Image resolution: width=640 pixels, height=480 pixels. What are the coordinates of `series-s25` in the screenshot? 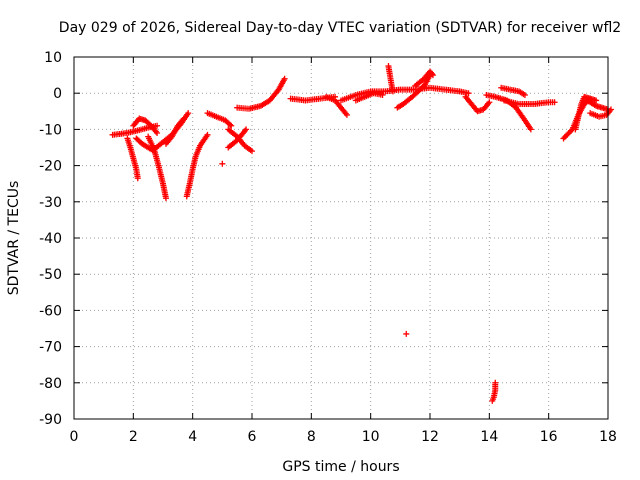 It's located at (513, 91).